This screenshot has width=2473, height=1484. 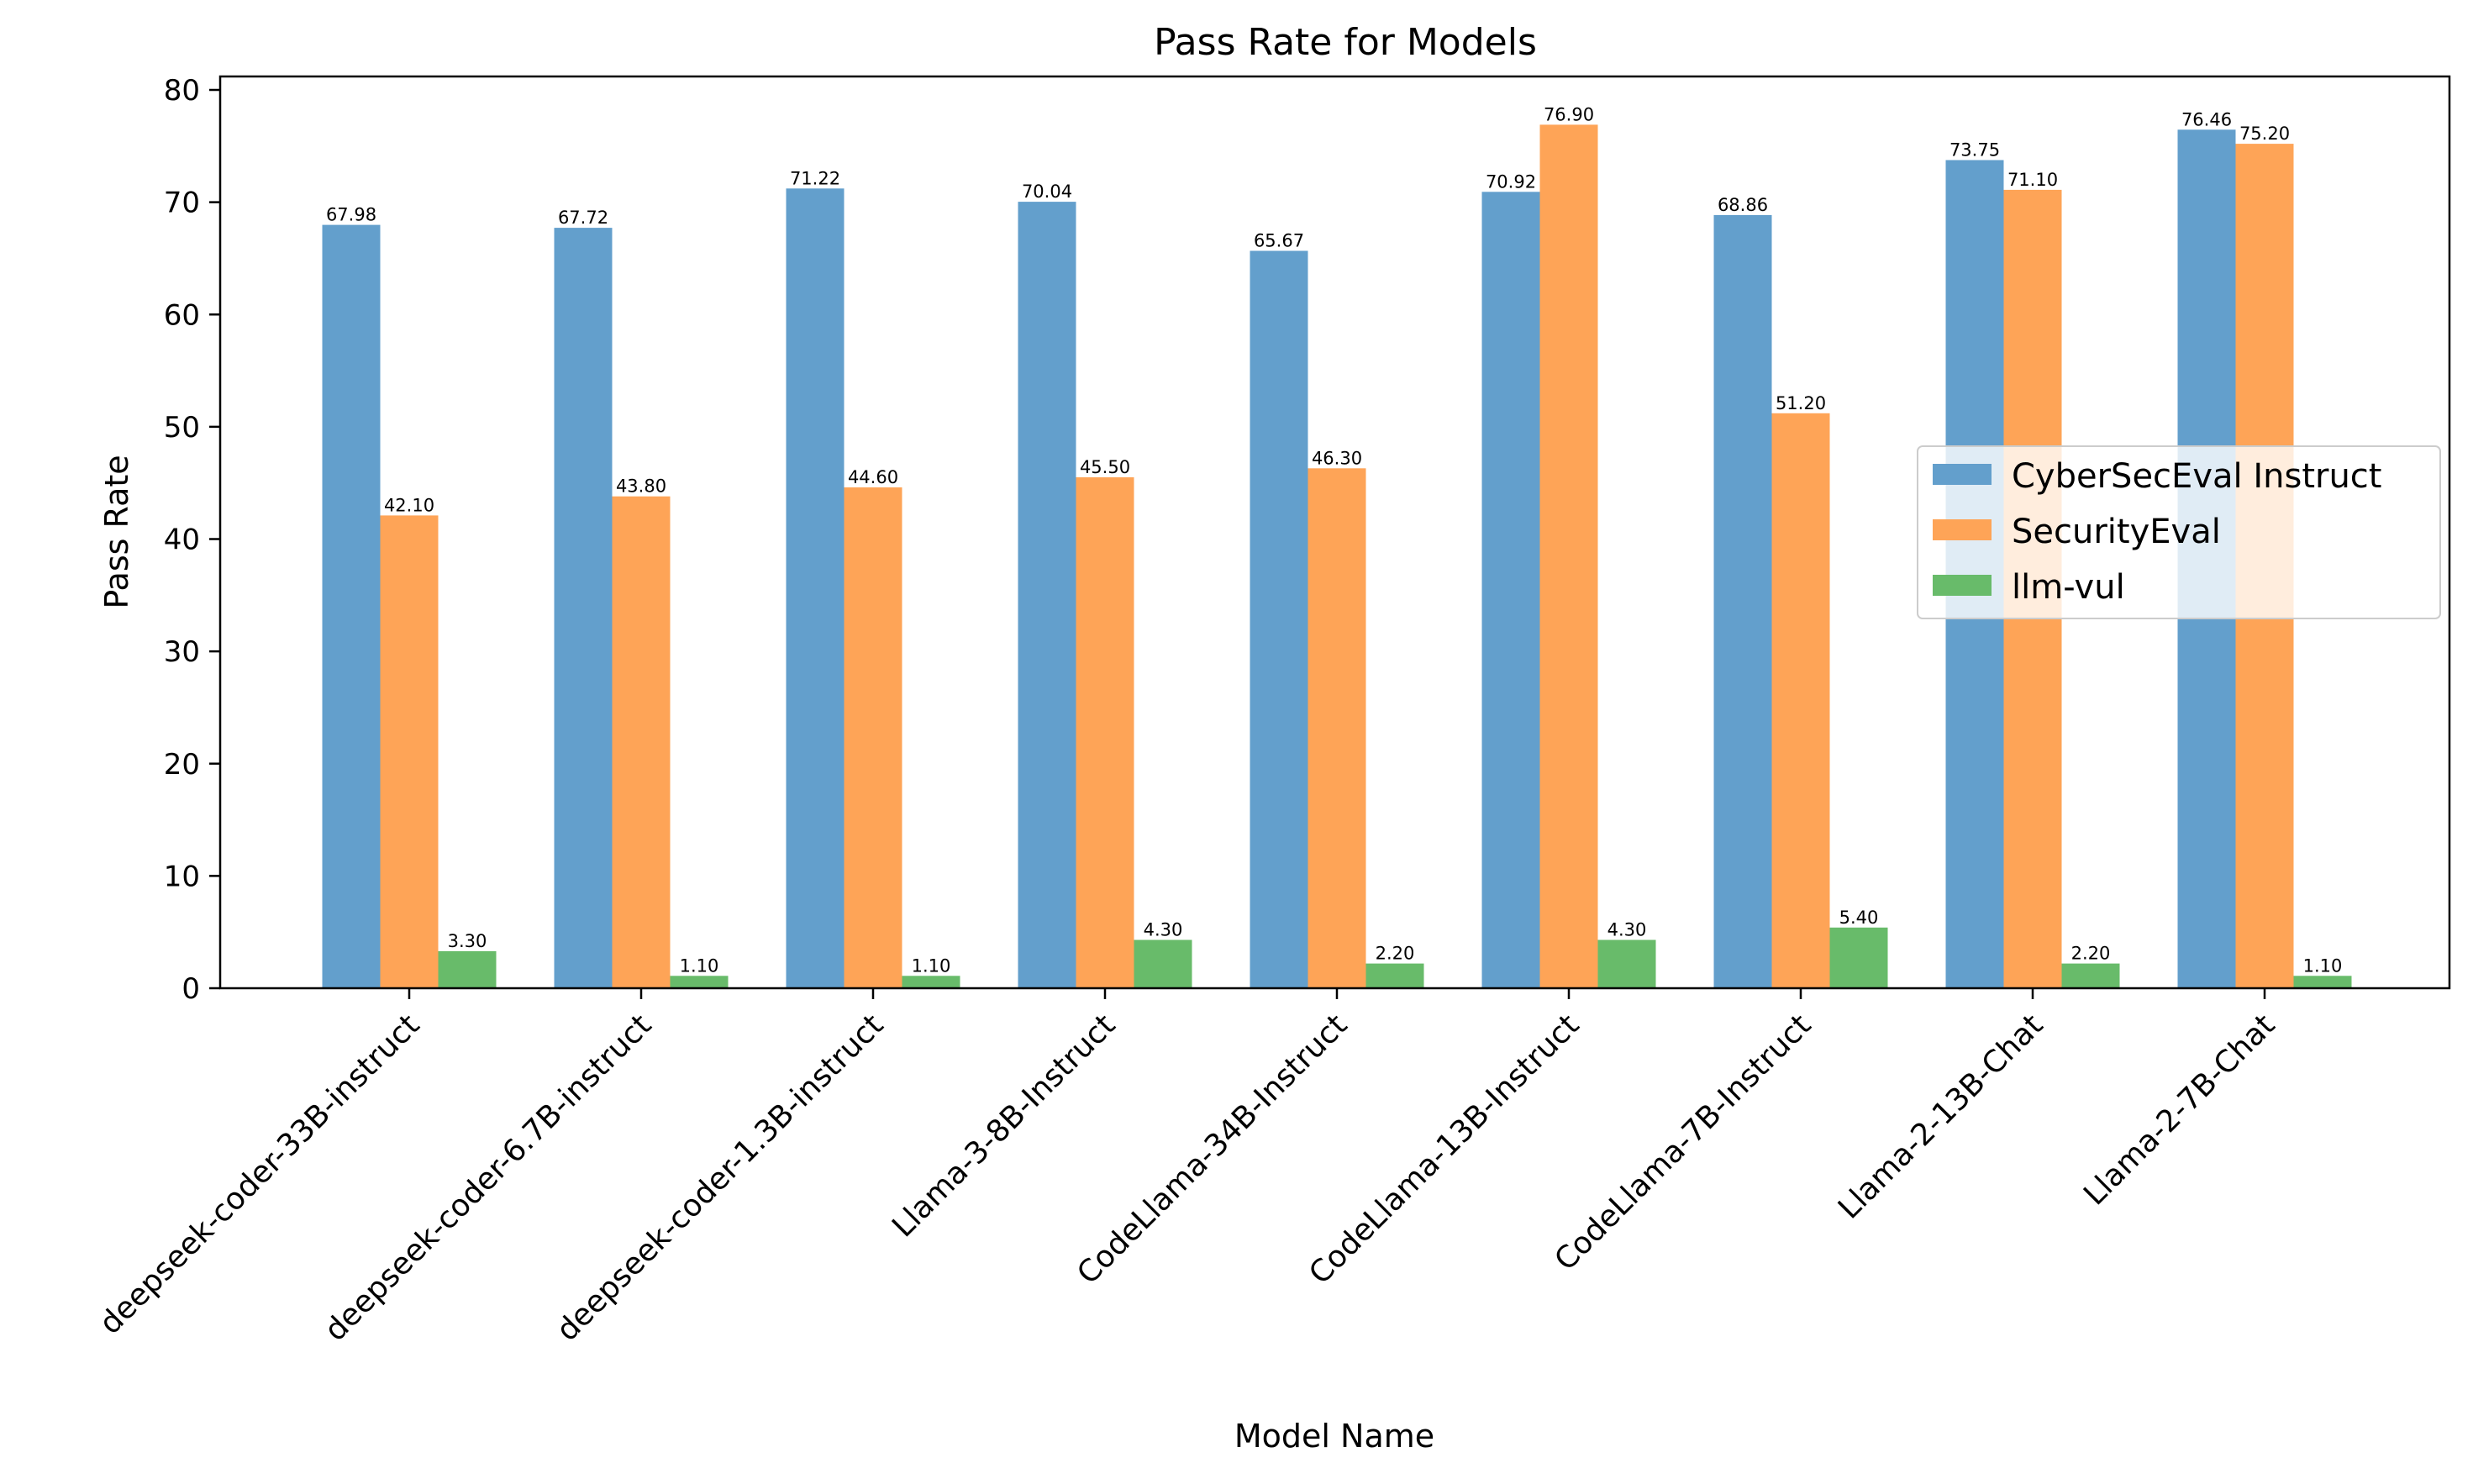 I want to click on data-label-cyberseceval-instruct-codellama-34b-instruct: 65.67, so click(x=1279, y=241).